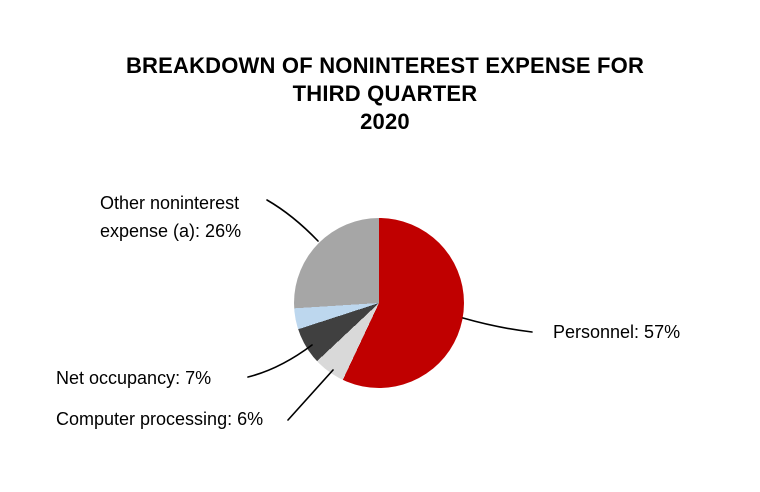 The image size is (760, 492). Describe the element at coordinates (160, 419) in the screenshot. I see `label-computer-processing: Computer processing: 6%` at that location.